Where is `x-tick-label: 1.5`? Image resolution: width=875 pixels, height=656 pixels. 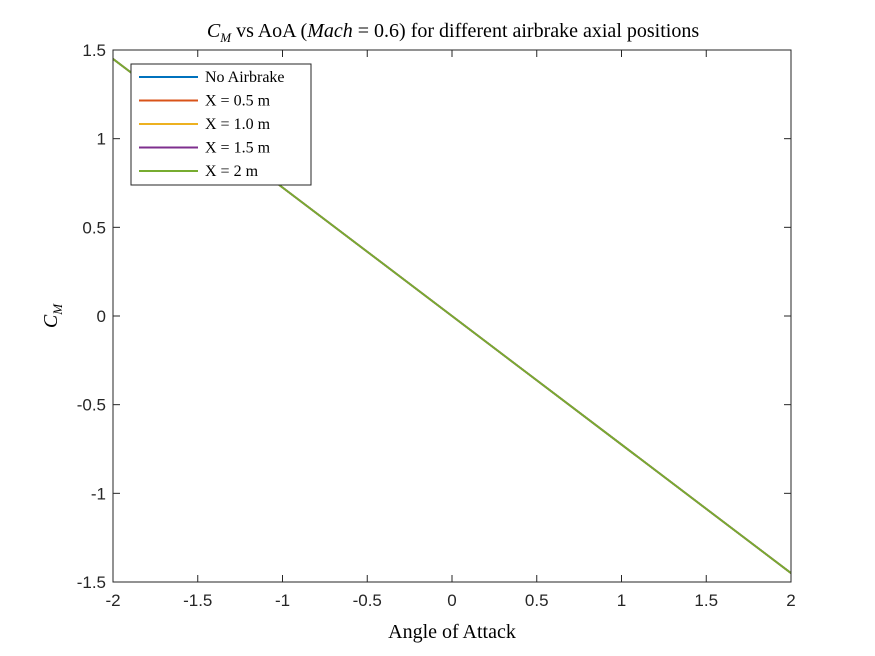 x-tick-label: 1.5 is located at coordinates (706, 600).